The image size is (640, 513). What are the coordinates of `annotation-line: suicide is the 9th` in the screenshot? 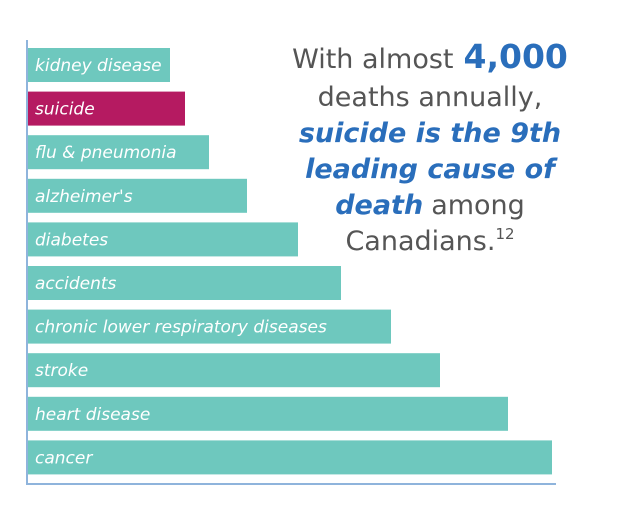 It's located at (430, 133).